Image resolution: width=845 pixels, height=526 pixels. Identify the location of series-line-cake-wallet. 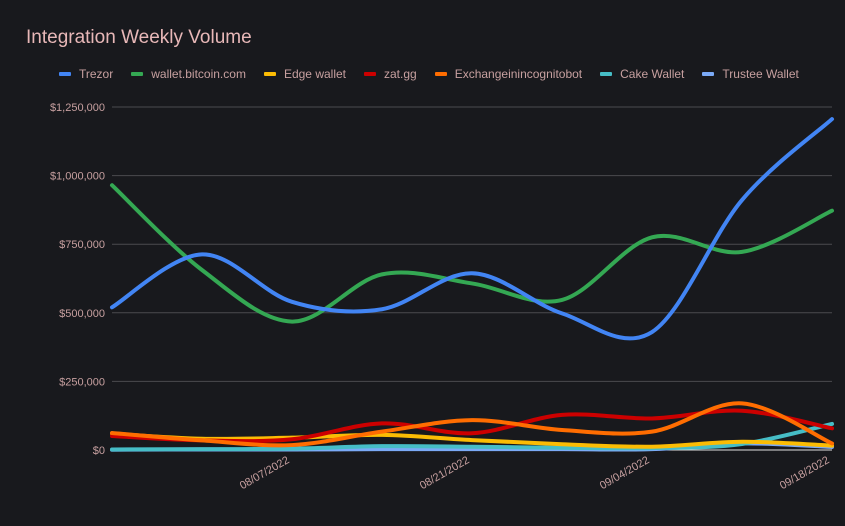
(472, 436).